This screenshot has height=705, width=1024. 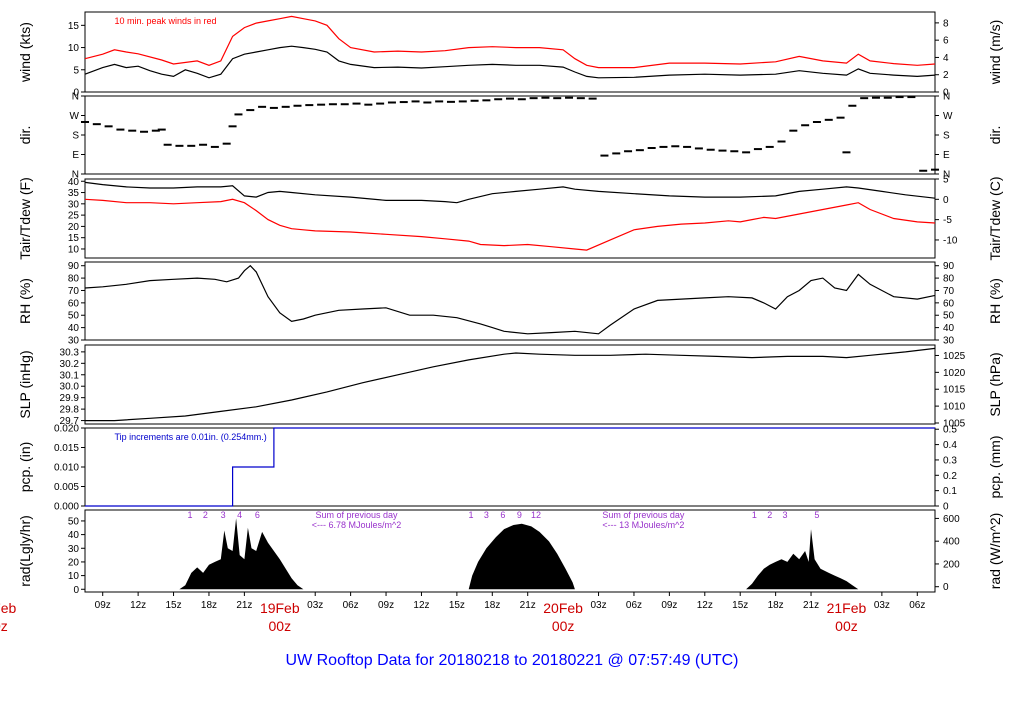 I want to click on right-tick-label: 200, so click(x=951, y=564).